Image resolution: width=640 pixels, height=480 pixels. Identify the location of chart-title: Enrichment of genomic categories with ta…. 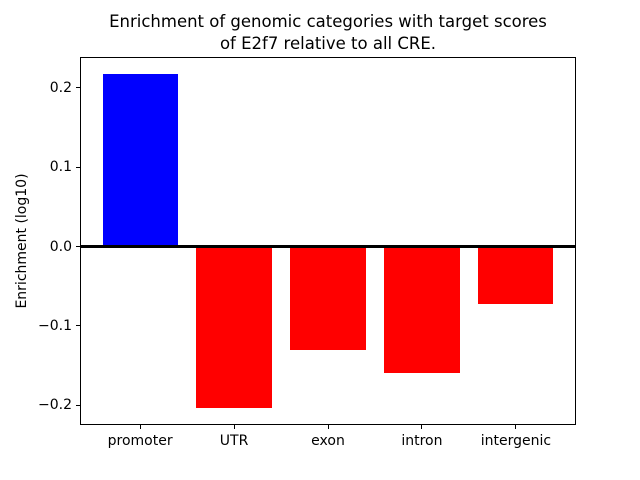
(328, 32).